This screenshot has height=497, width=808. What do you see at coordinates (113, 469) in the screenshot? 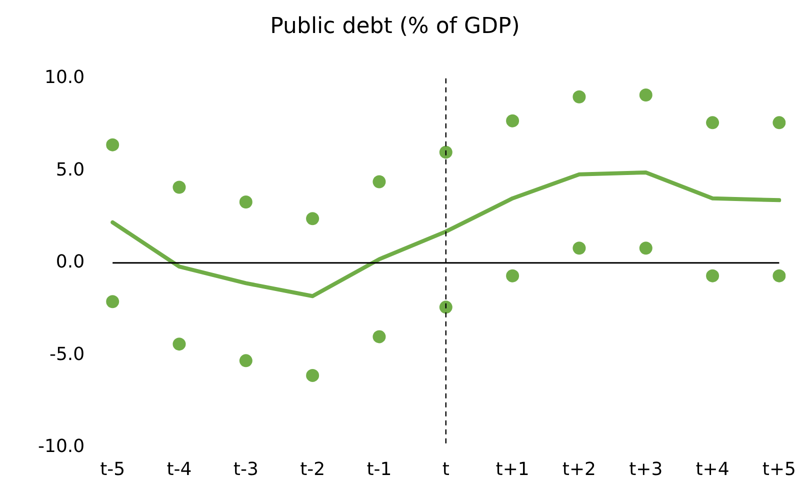
I see `x-tick-label: t-5` at bounding box center [113, 469].